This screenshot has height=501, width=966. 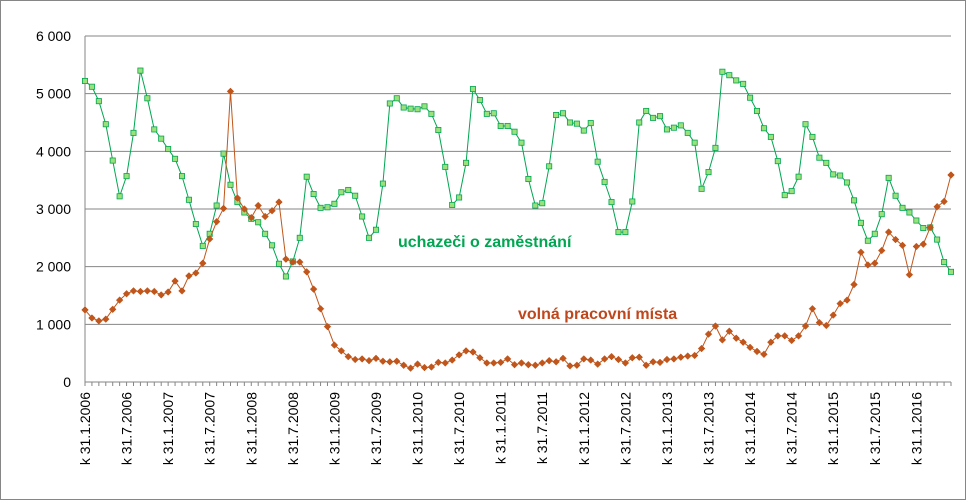 What do you see at coordinates (709, 428) in the screenshot?
I see `x-tick-label: k 31.7.2013` at bounding box center [709, 428].